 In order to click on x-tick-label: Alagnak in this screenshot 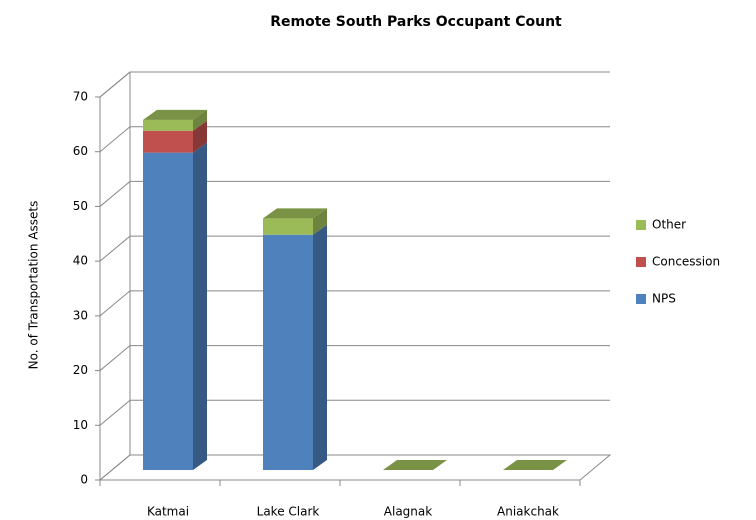, I will do `click(408, 512)`.